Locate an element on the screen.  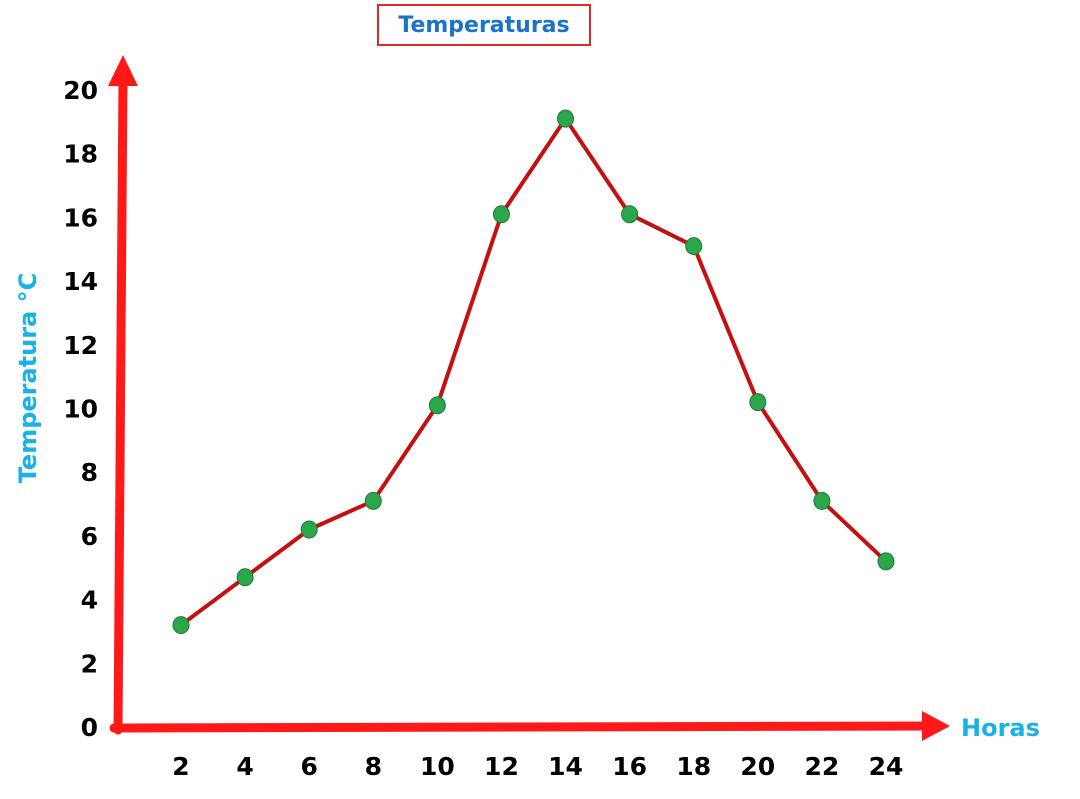
y-axis-line is located at coordinates (120, 405).